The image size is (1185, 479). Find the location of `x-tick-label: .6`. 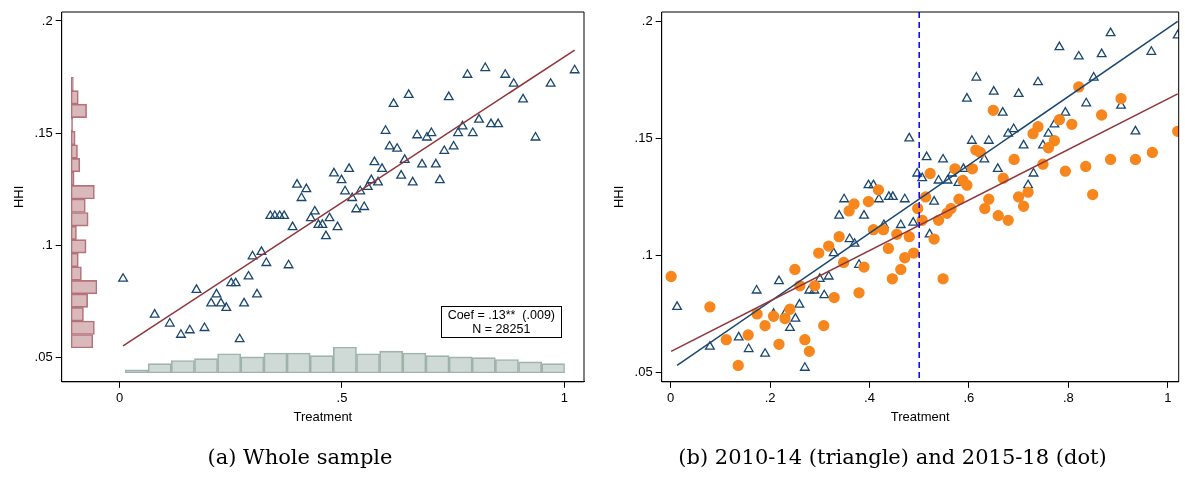

x-tick-label: .6 is located at coordinates (969, 398).